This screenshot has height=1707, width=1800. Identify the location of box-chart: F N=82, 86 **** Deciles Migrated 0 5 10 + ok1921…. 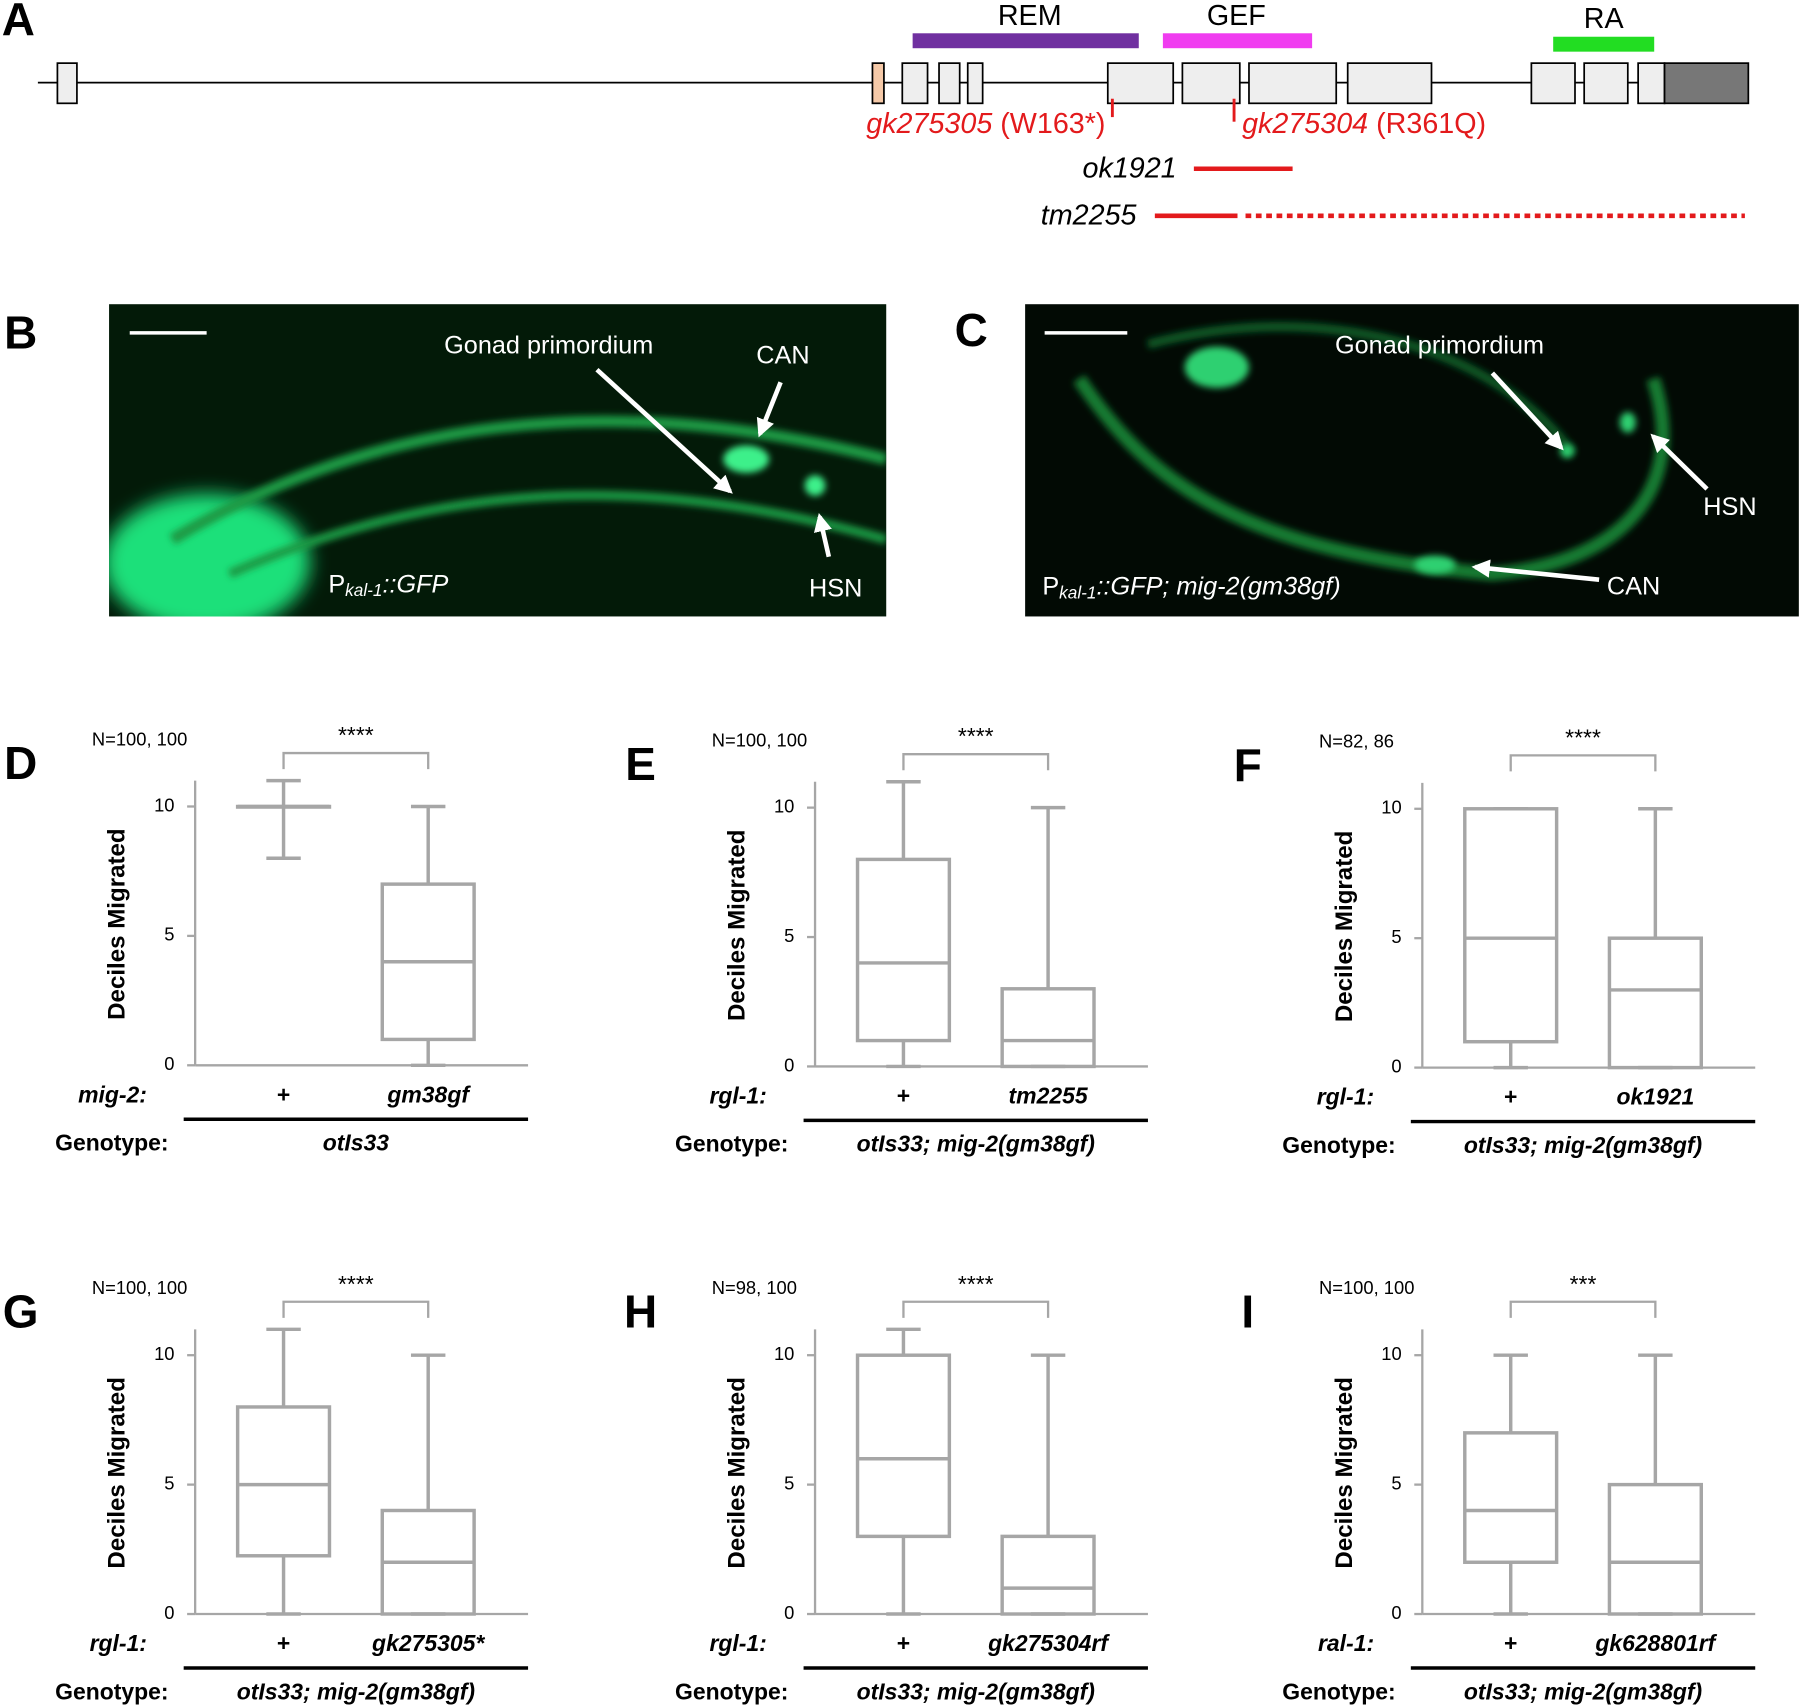
(1495, 941).